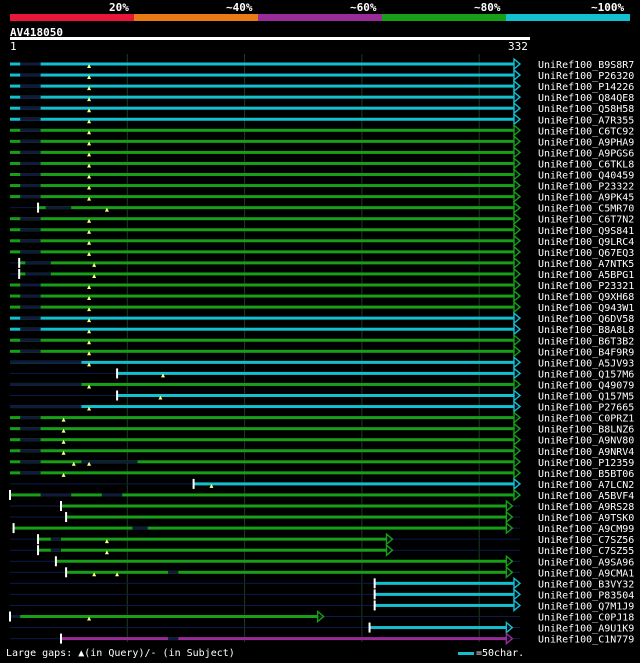  I want to click on hit-label: UniRef100_Q9S841, so click(586, 231).